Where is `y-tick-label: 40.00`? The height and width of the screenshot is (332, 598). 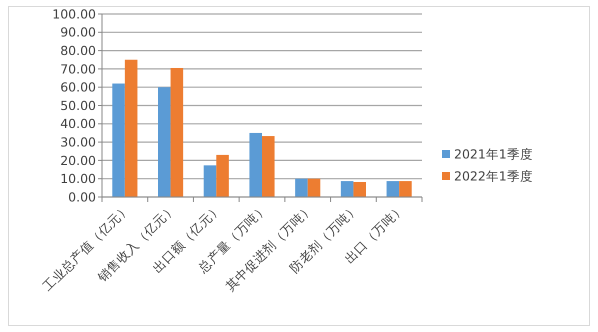
y-tick-label: 40.00 is located at coordinates (78, 124).